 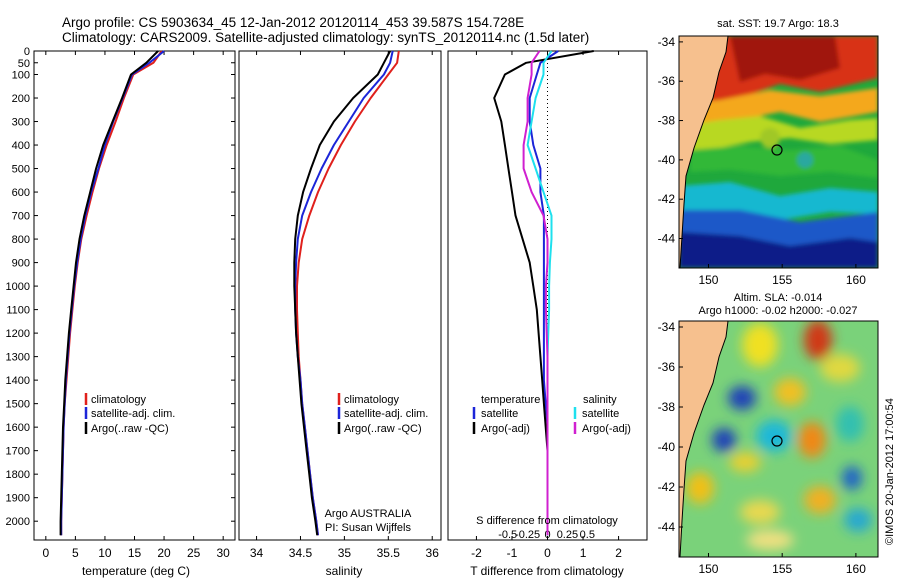 I want to click on y-tick-label: 500, so click(x=21, y=170).